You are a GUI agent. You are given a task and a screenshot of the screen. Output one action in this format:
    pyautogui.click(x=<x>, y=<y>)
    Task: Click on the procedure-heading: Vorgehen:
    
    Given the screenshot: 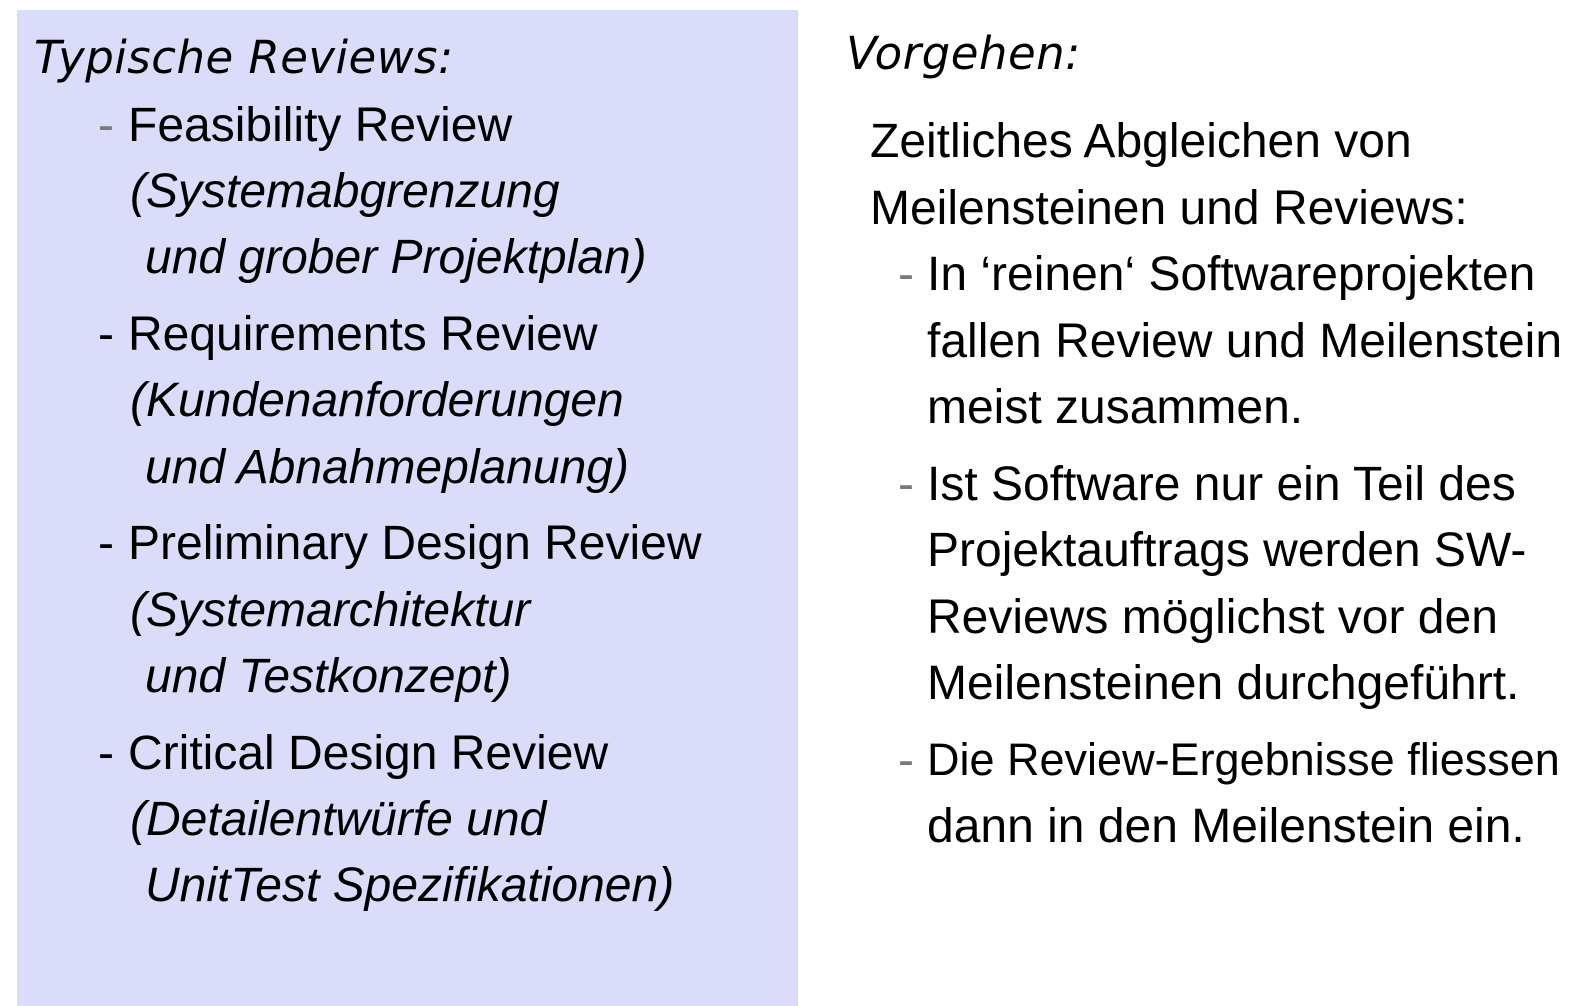 What is the action you would take?
    pyautogui.click(x=963, y=53)
    